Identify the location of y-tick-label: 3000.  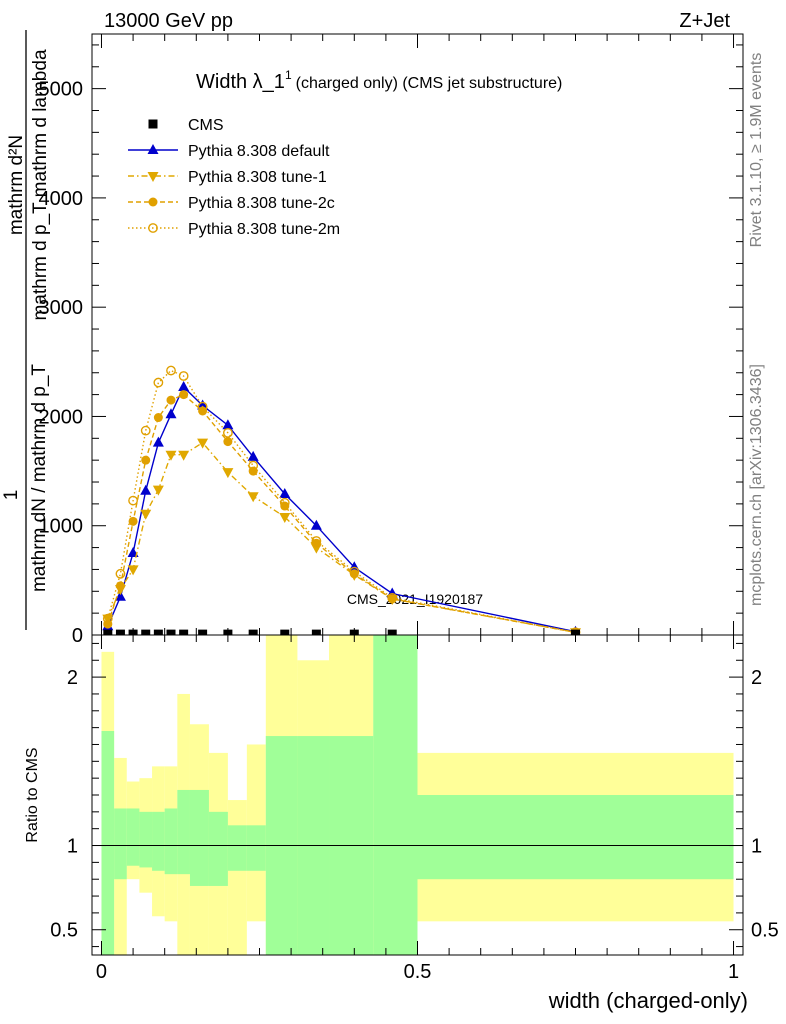
(61, 308).